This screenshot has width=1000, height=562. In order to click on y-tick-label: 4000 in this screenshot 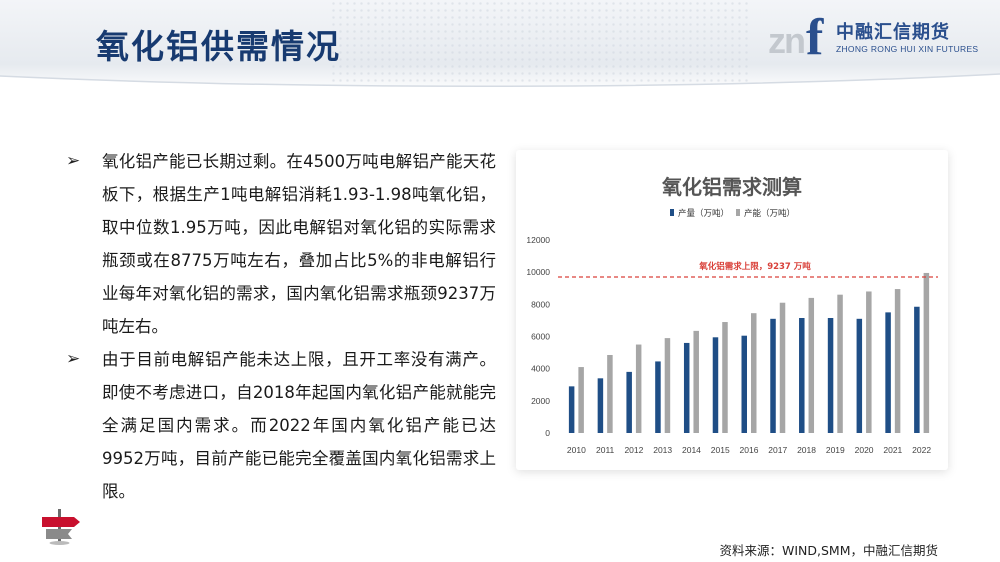, I will do `click(540, 369)`.